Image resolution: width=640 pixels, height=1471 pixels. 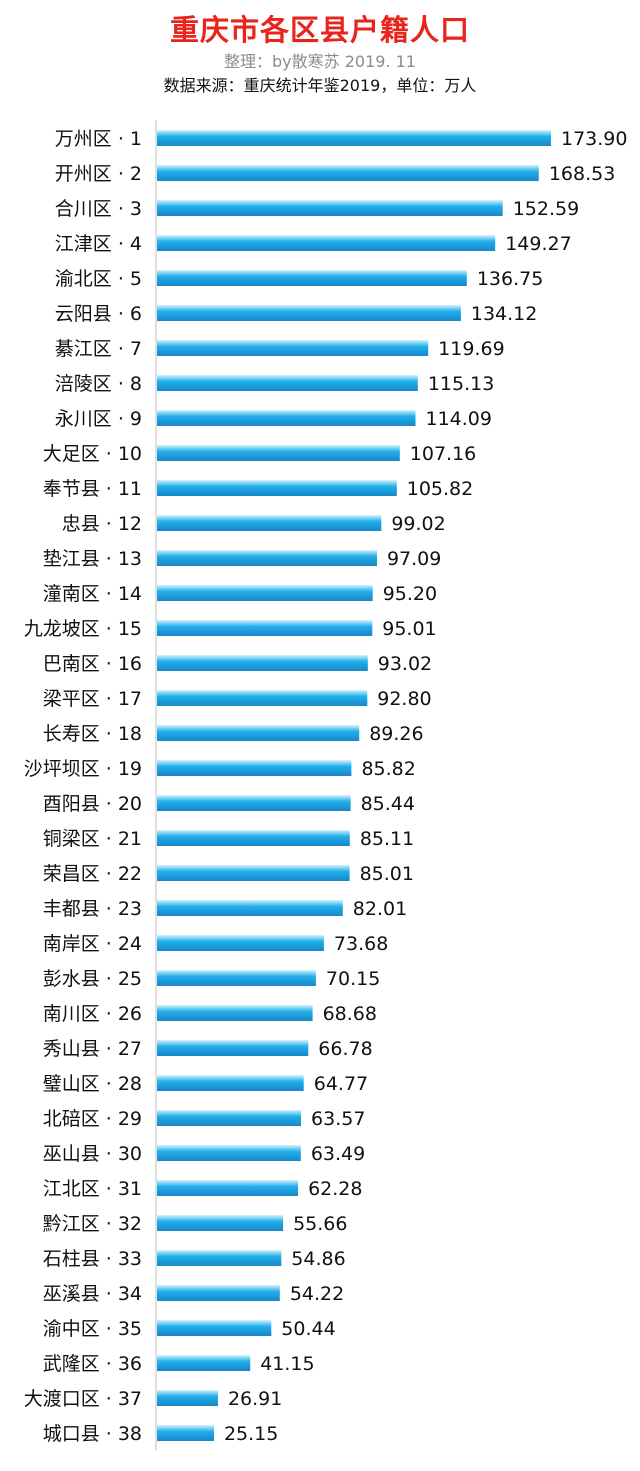 I want to click on value-label: 95.20, so click(x=410, y=594).